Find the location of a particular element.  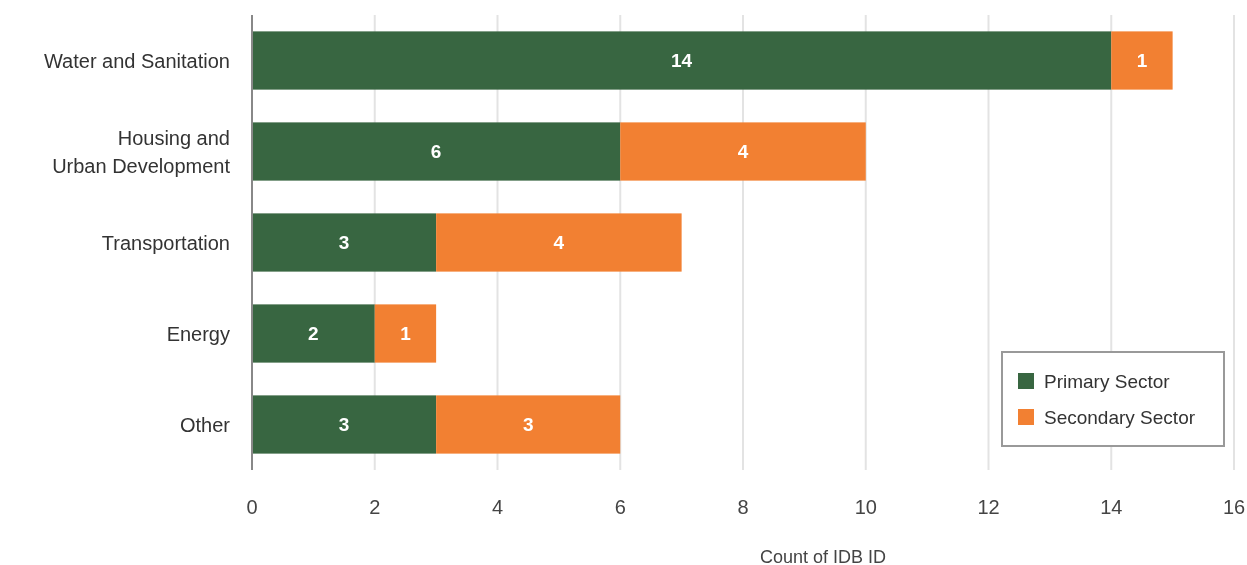

x-tick-label: 8 is located at coordinates (743, 507).